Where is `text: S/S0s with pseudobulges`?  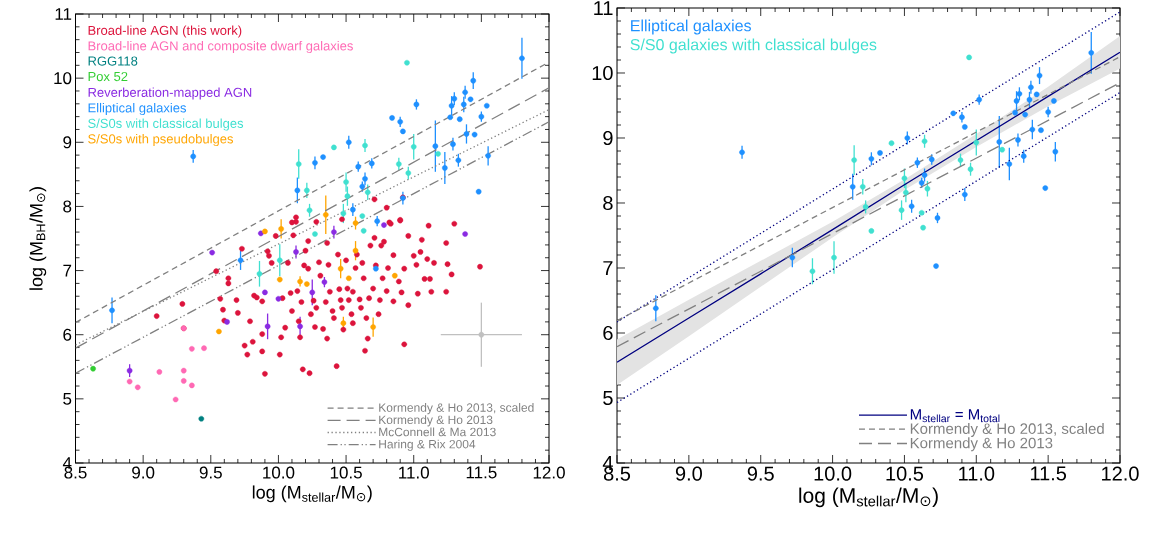 text: S/S0s with pseudobulges is located at coordinates (161, 140).